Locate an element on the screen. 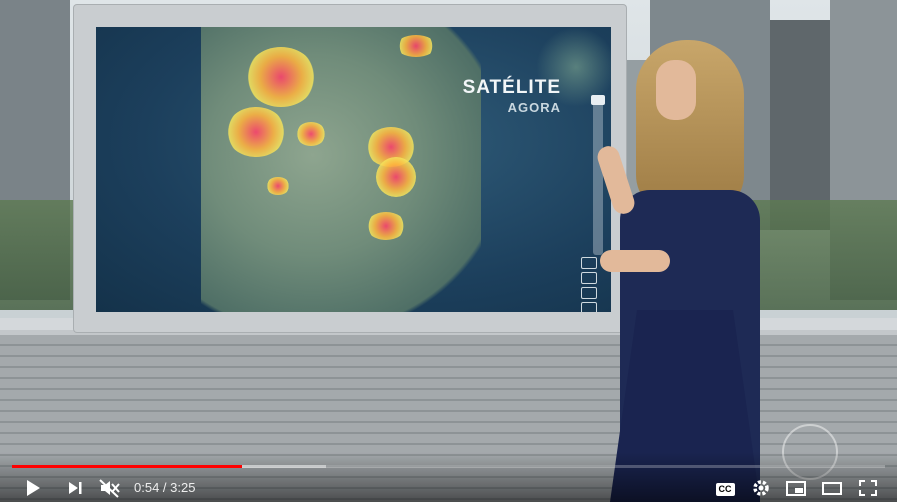 Image resolution: width=897 pixels, height=502 pixels. volume-muted-icon is located at coordinates (109, 488).